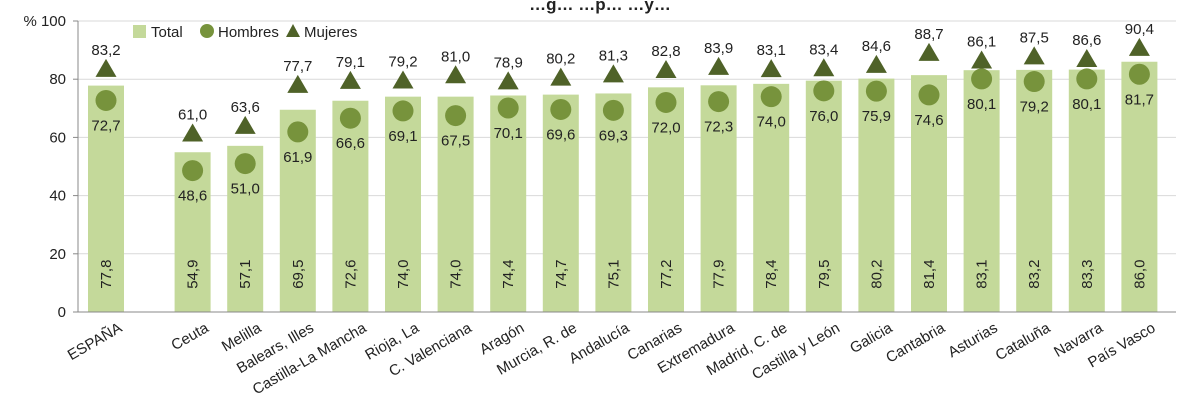  What do you see at coordinates (1086, 40) in the screenshot?
I see `mujeres-value-label: 86,6` at bounding box center [1086, 40].